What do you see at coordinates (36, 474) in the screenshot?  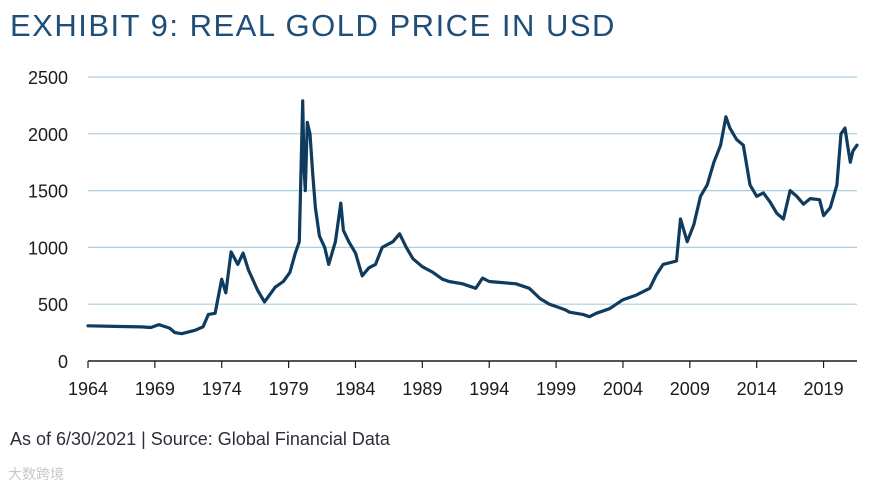 I see `watermark-text: 大数跨境` at bounding box center [36, 474].